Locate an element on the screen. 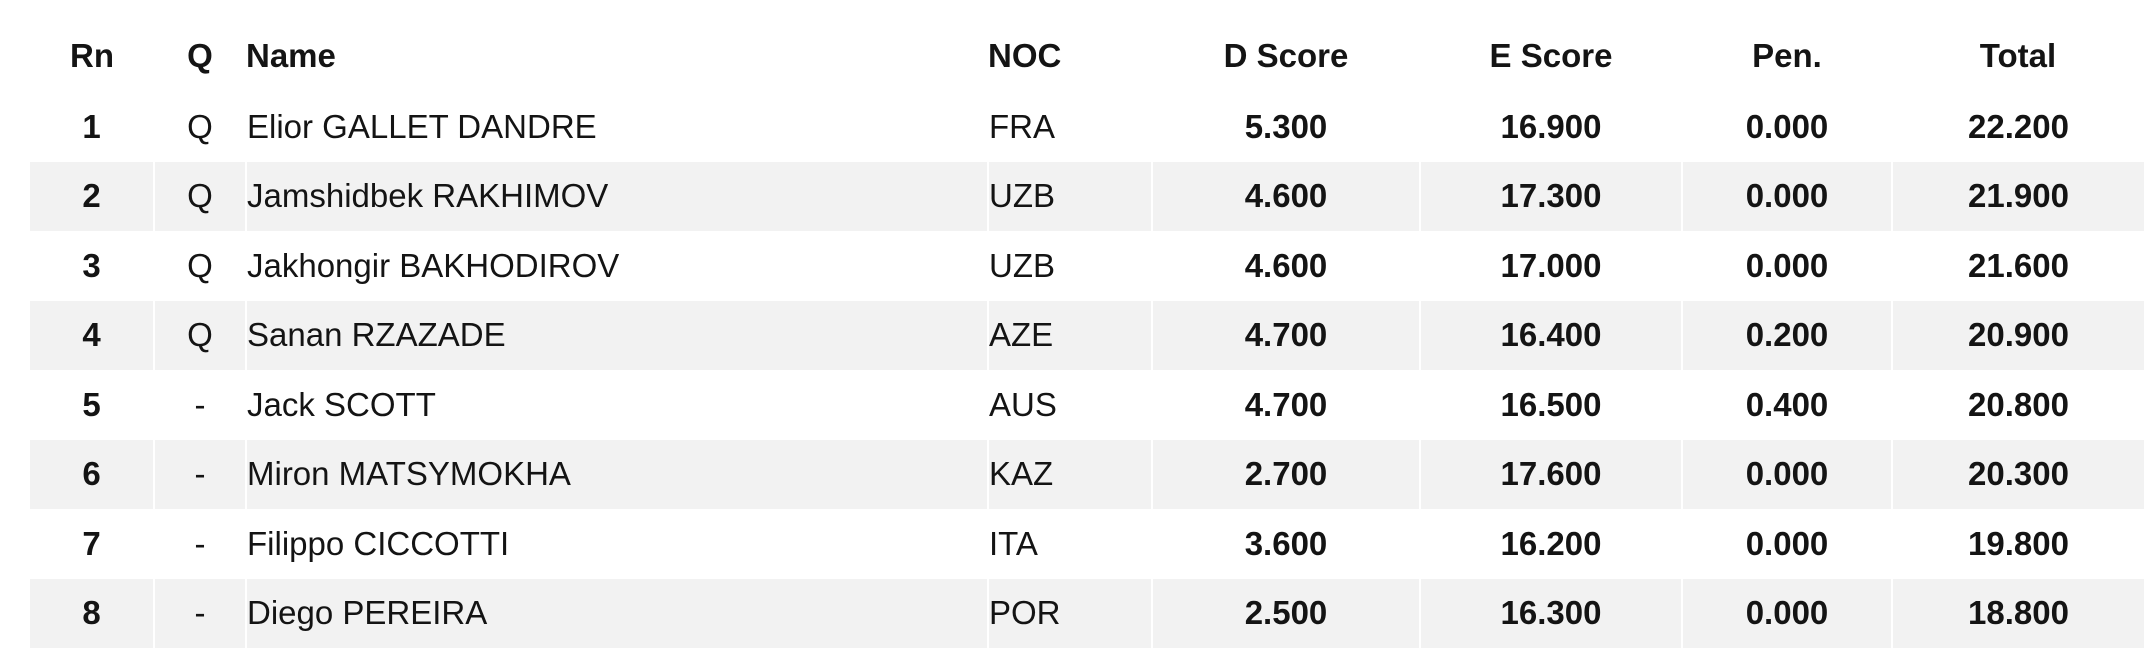 Image resolution: width=2156 pixels, height=664 pixels. athlete-name-cell: Elior GALLET DANDRE is located at coordinates (617, 127).